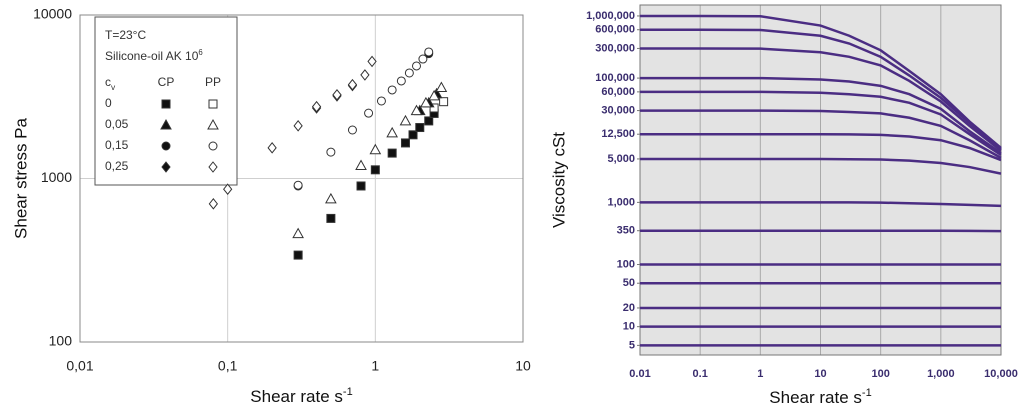  What do you see at coordinates (629, 327) in the screenshot?
I see `y-tick-label: 10` at bounding box center [629, 327].